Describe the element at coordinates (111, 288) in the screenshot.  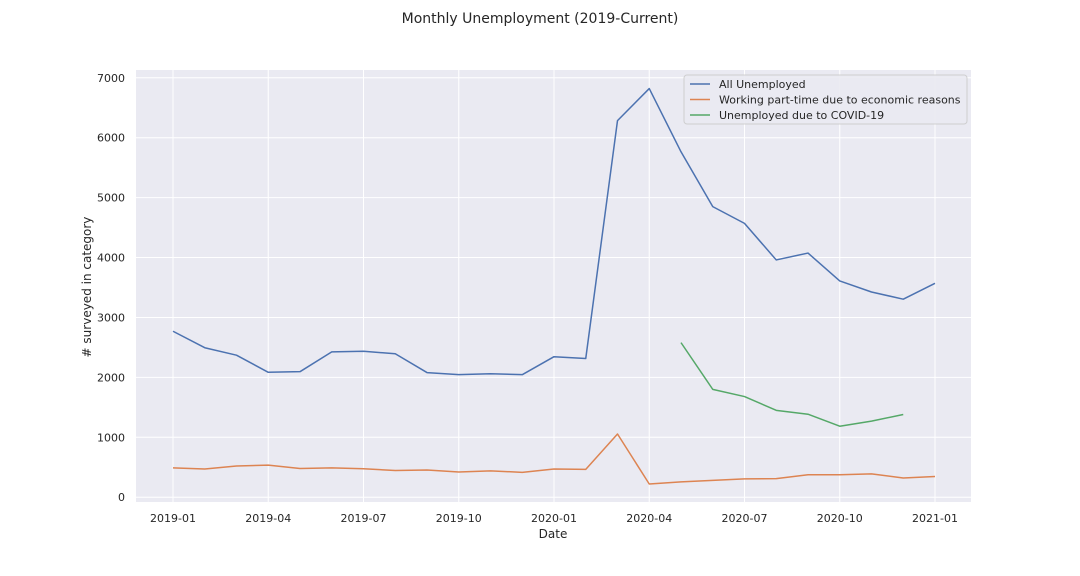
I see `y-axis: 0 1000 2000 3000 4000 5000 6000 7000` at that location.